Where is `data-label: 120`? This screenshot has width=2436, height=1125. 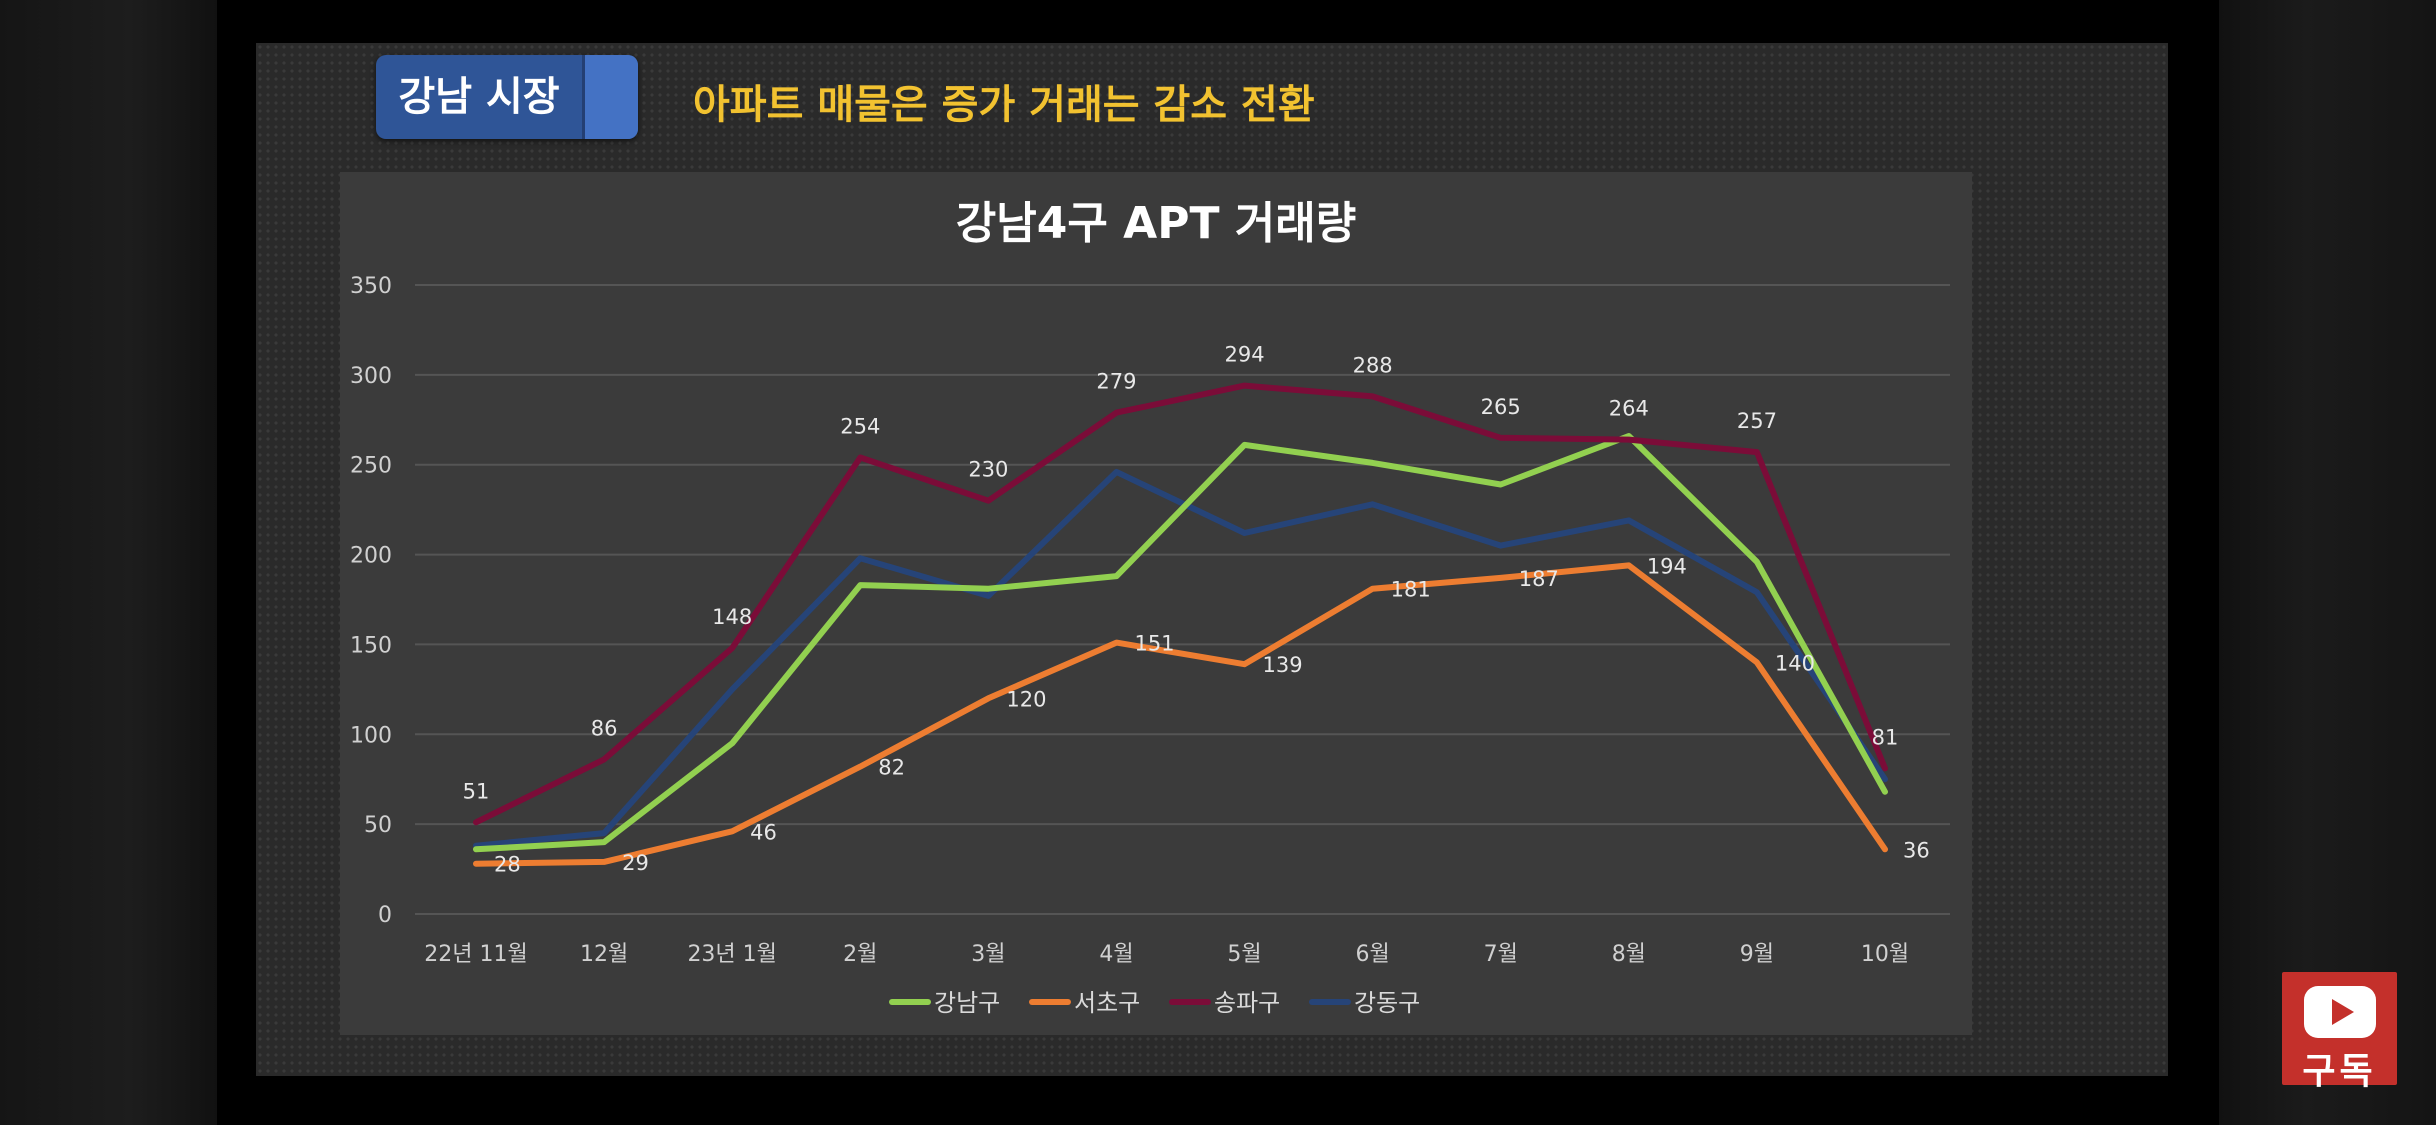
data-label: 120 is located at coordinates (1026, 699).